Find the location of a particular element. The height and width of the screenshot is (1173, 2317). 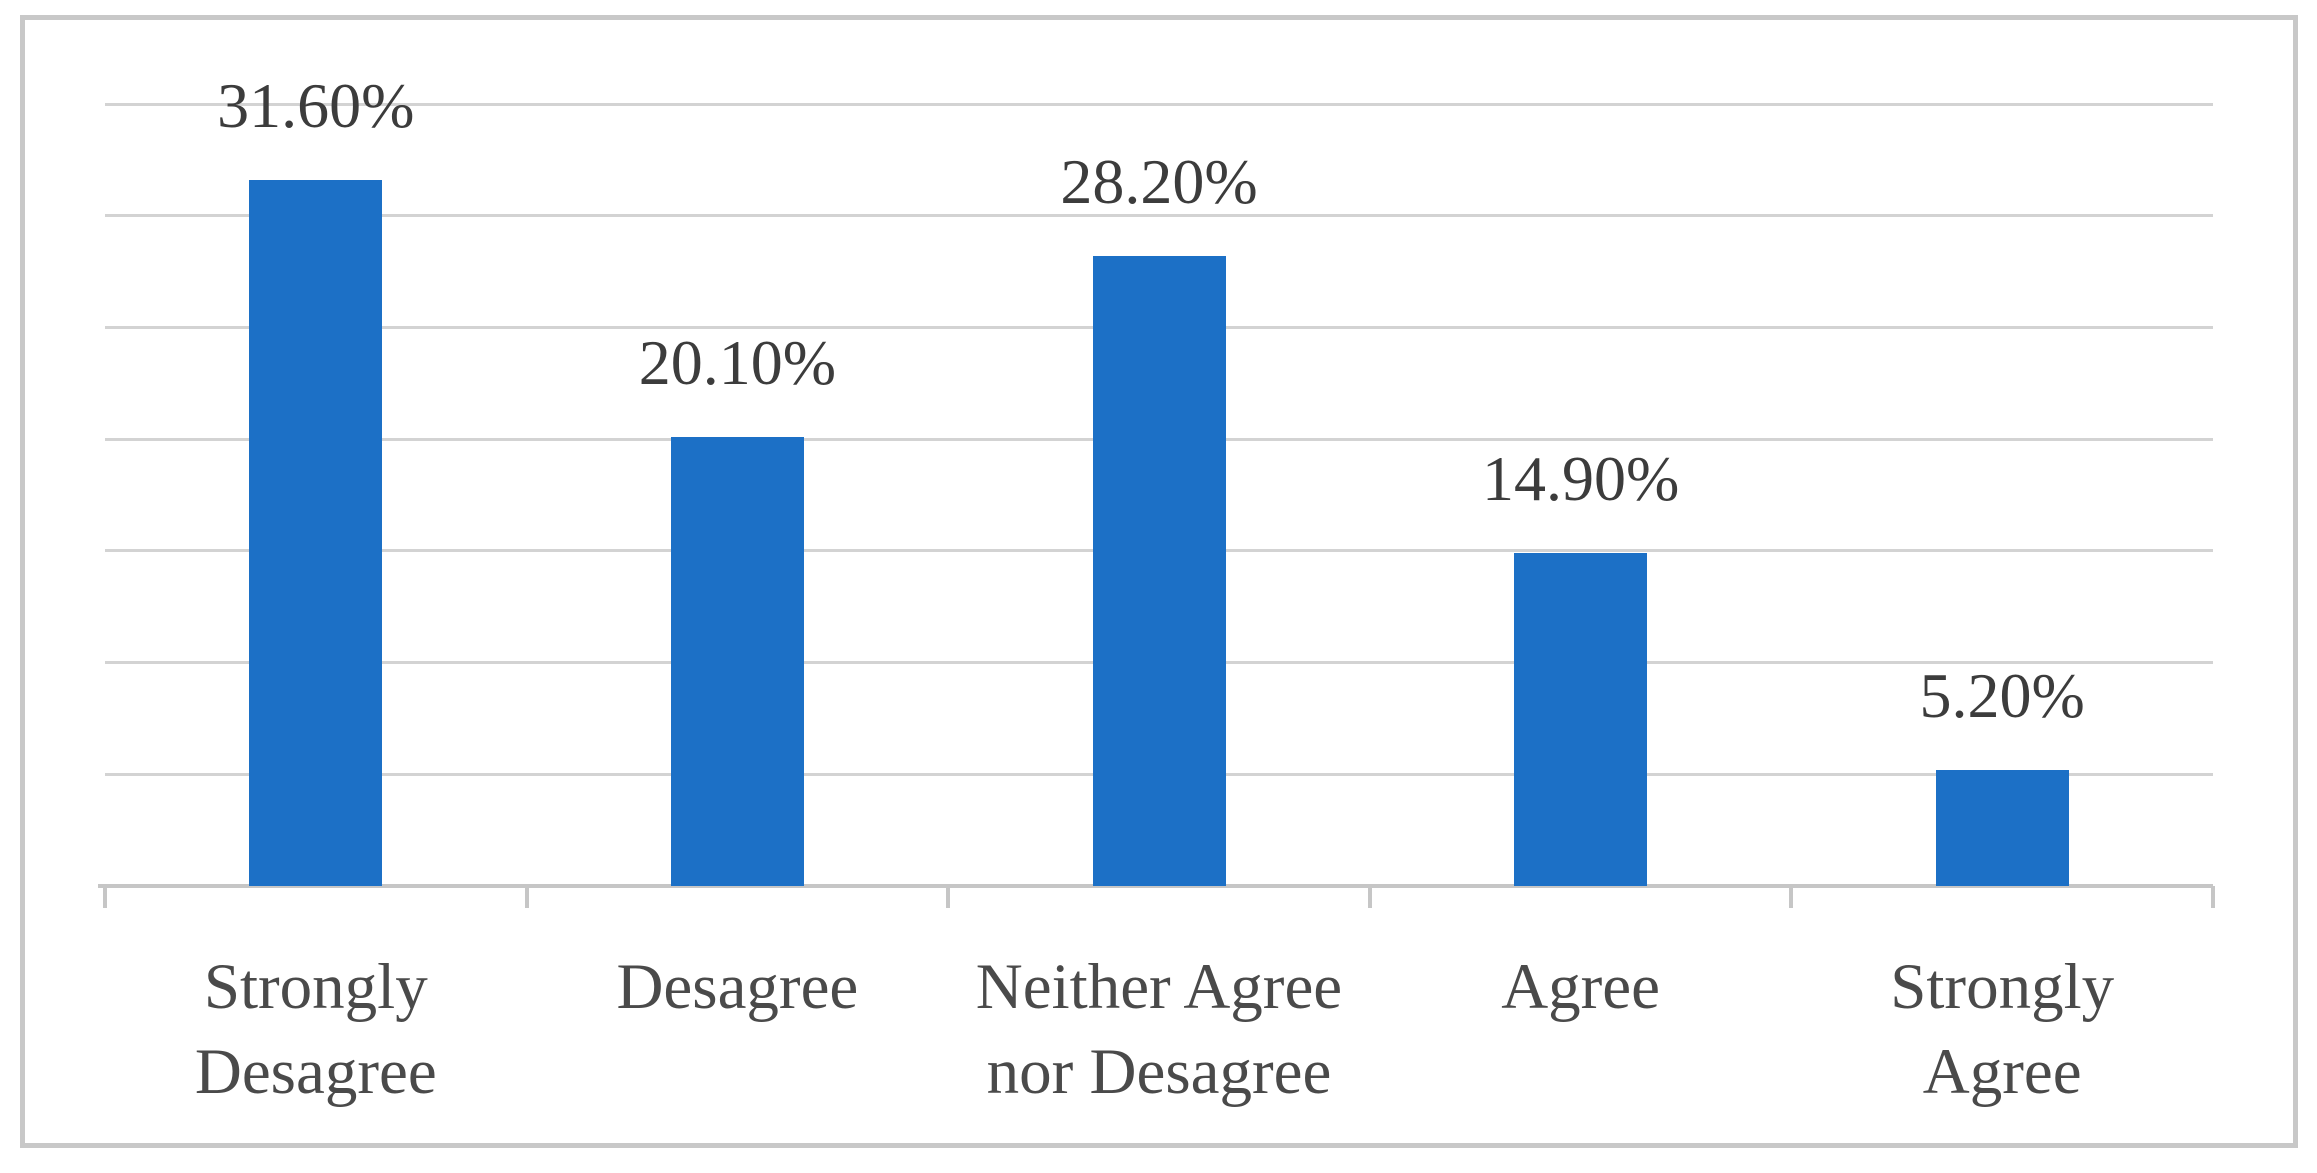

bar-value-label-strongly-desagree: 31.60% is located at coordinates (316, 106).